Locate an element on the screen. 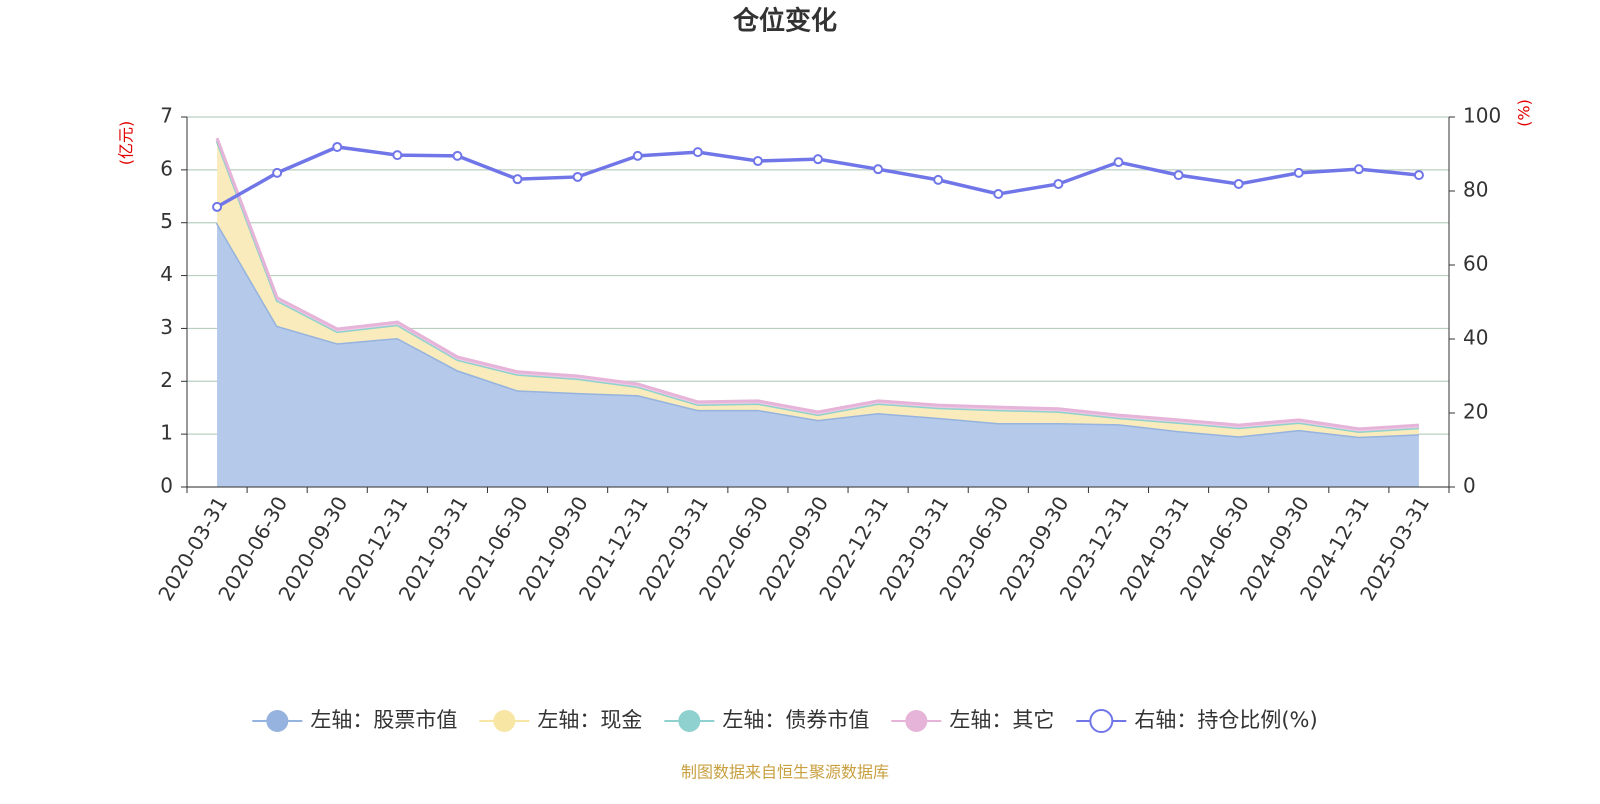  y-tick-label: 4 is located at coordinates (166, 274).